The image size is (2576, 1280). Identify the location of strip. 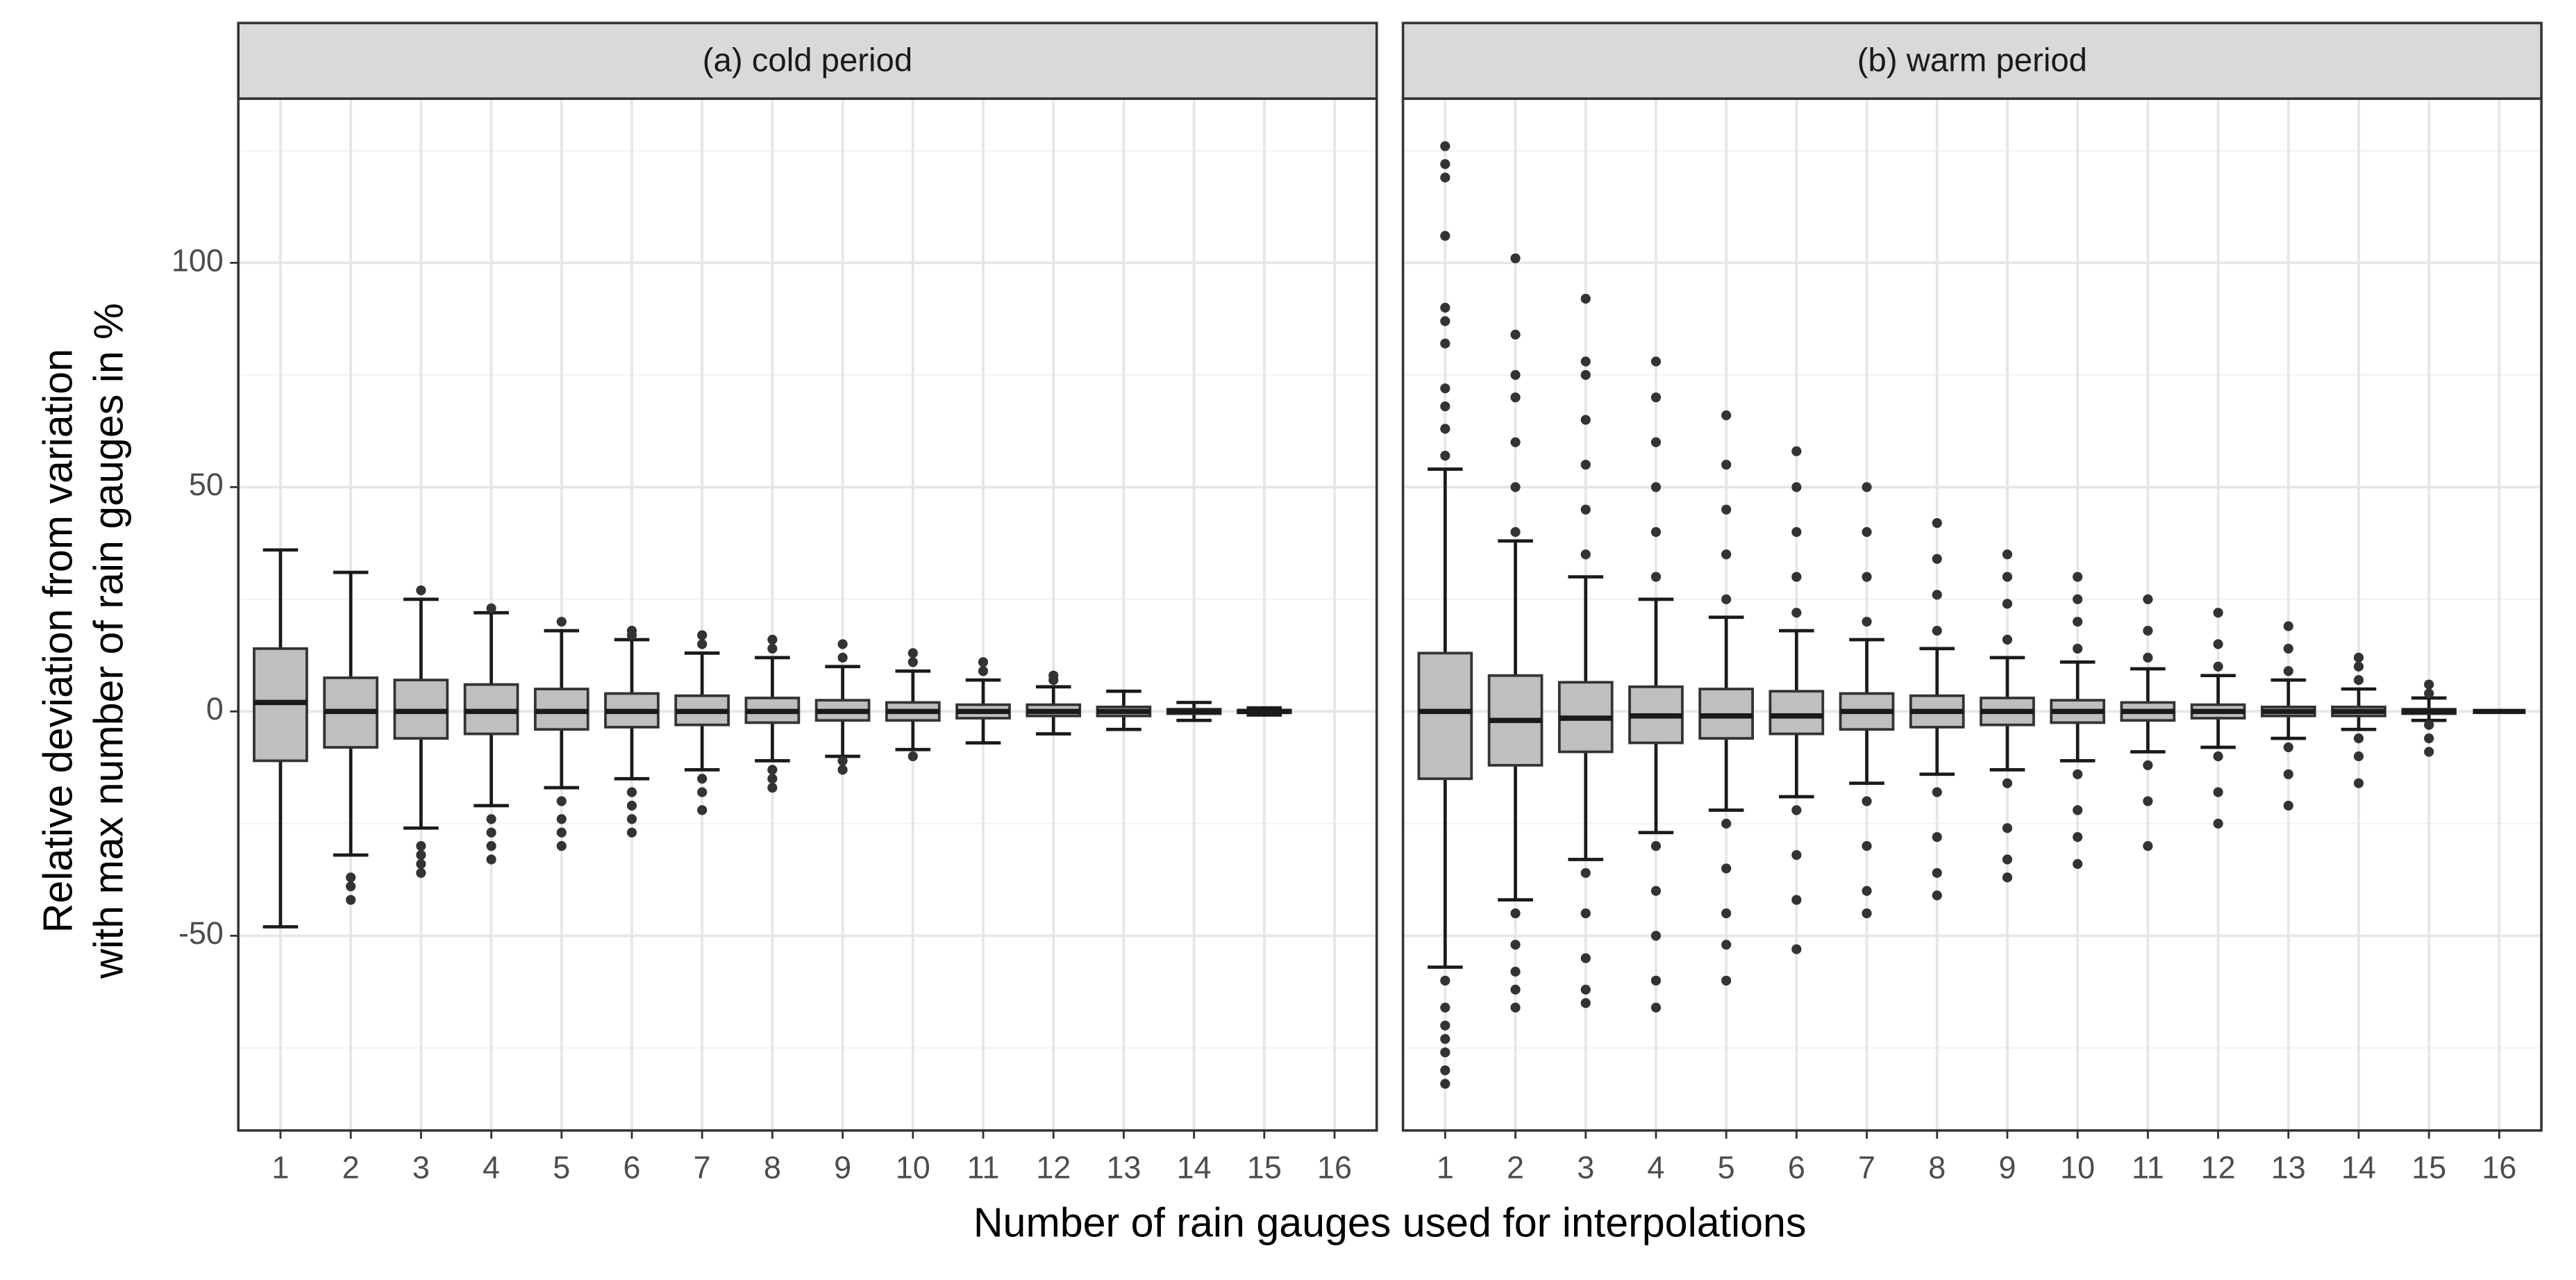
(807, 61).